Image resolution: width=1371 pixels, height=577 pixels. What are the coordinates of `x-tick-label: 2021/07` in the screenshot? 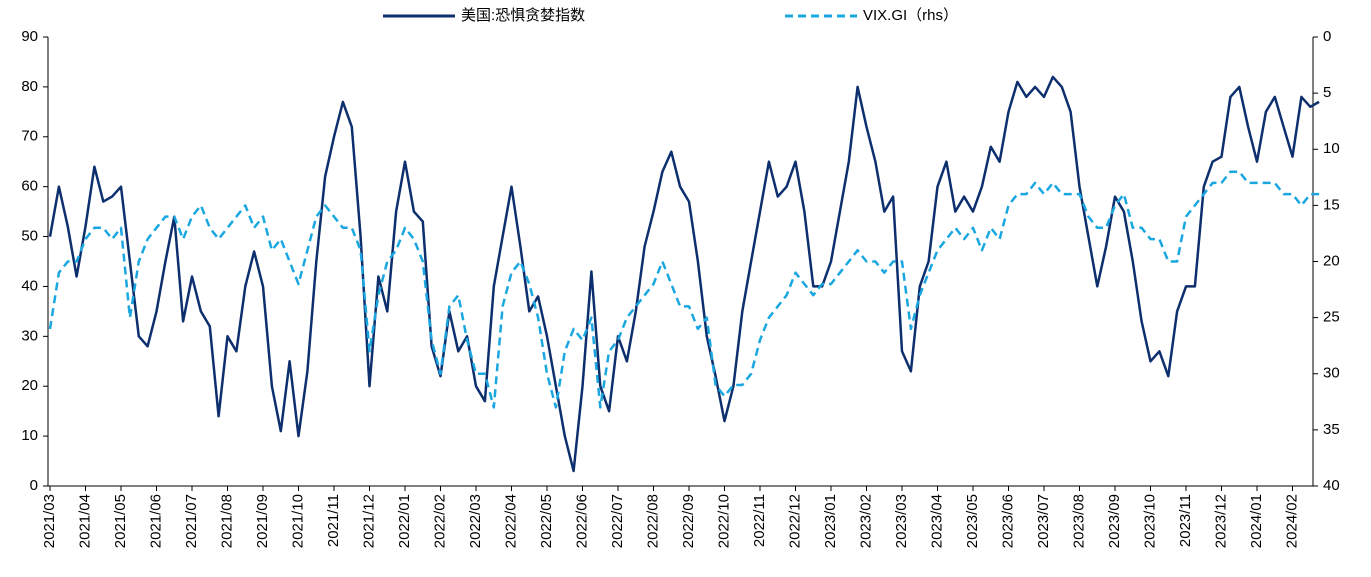 It's located at (191, 521).